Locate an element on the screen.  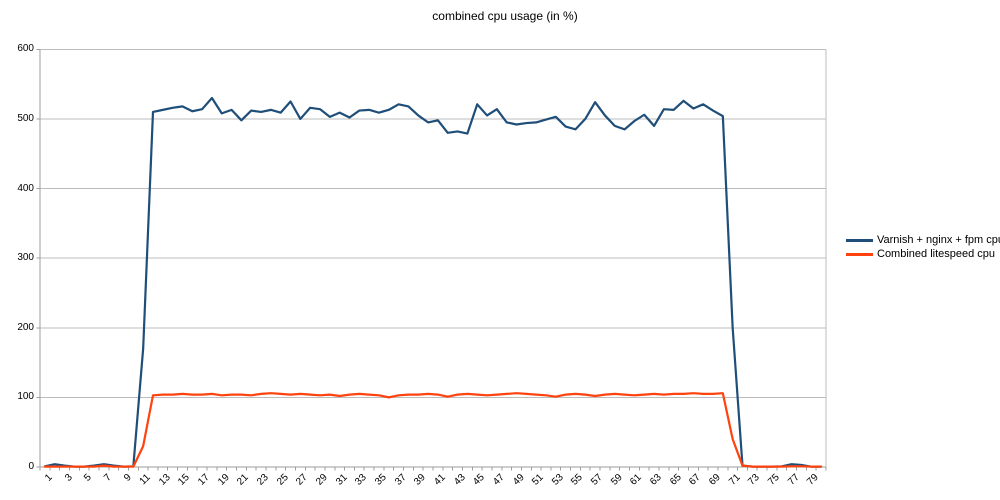
legend-label-litespeed: Combined litespeed cpu is located at coordinates (936, 254).